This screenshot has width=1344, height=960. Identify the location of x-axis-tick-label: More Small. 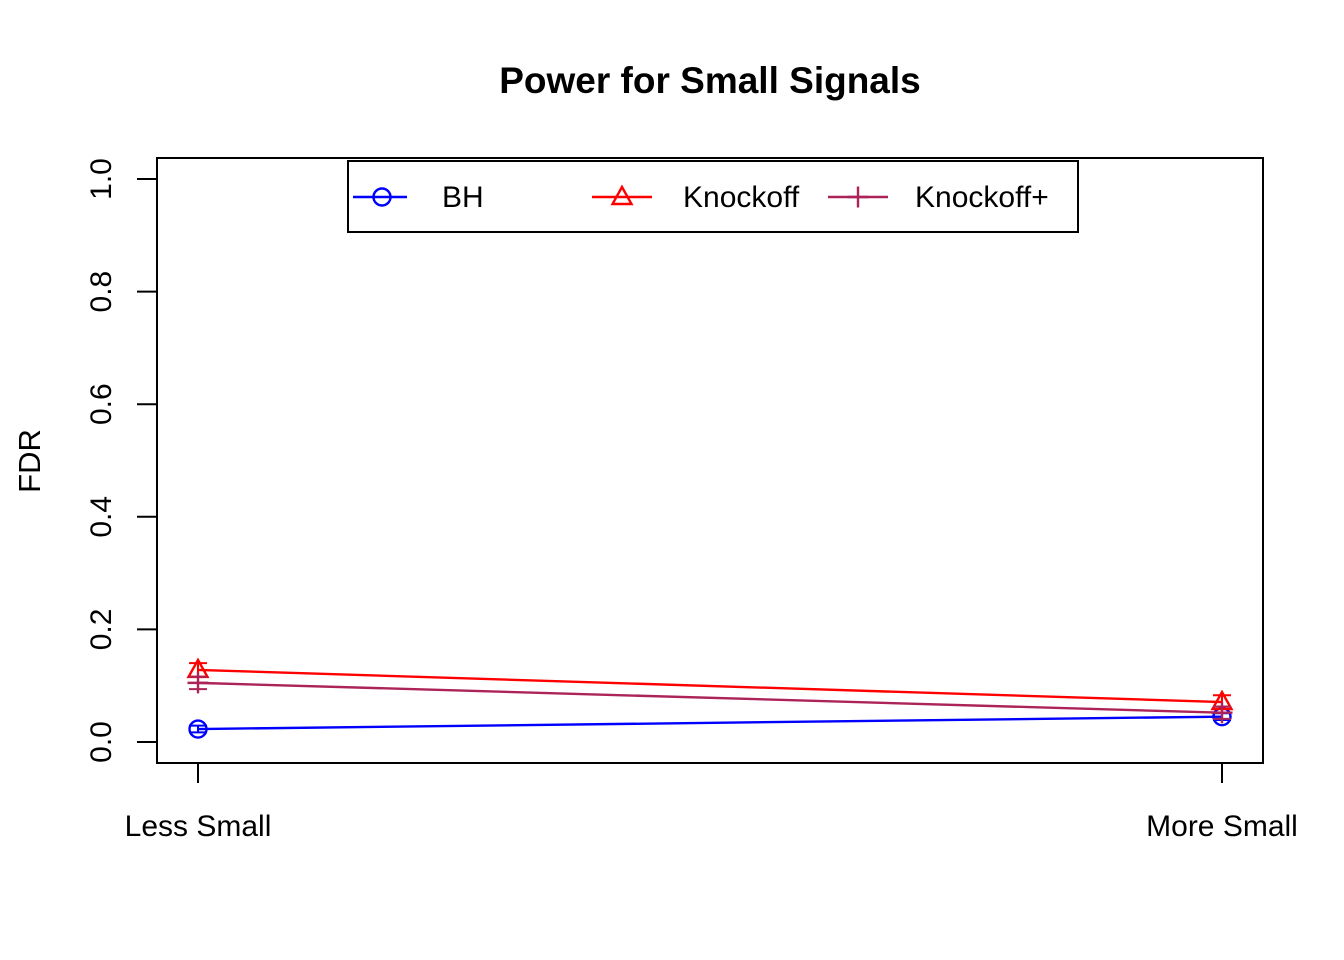
(1222, 826).